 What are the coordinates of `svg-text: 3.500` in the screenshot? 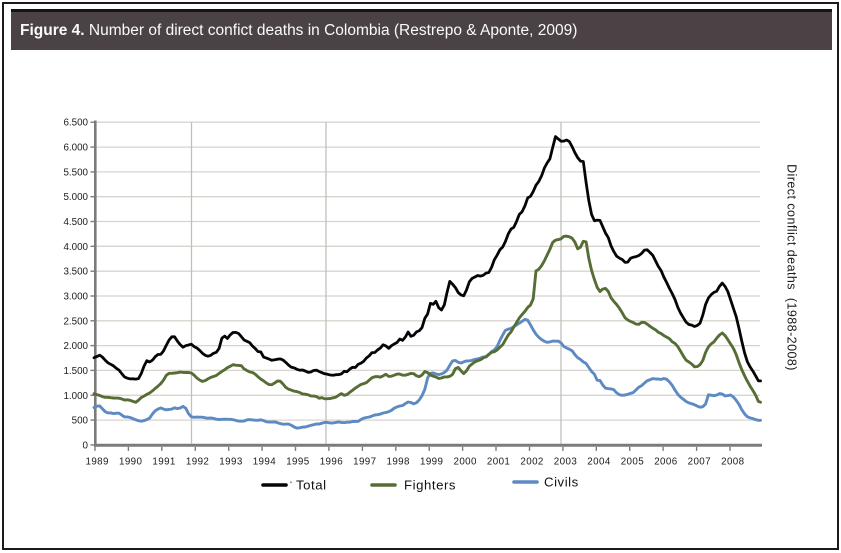 It's located at (75, 272).